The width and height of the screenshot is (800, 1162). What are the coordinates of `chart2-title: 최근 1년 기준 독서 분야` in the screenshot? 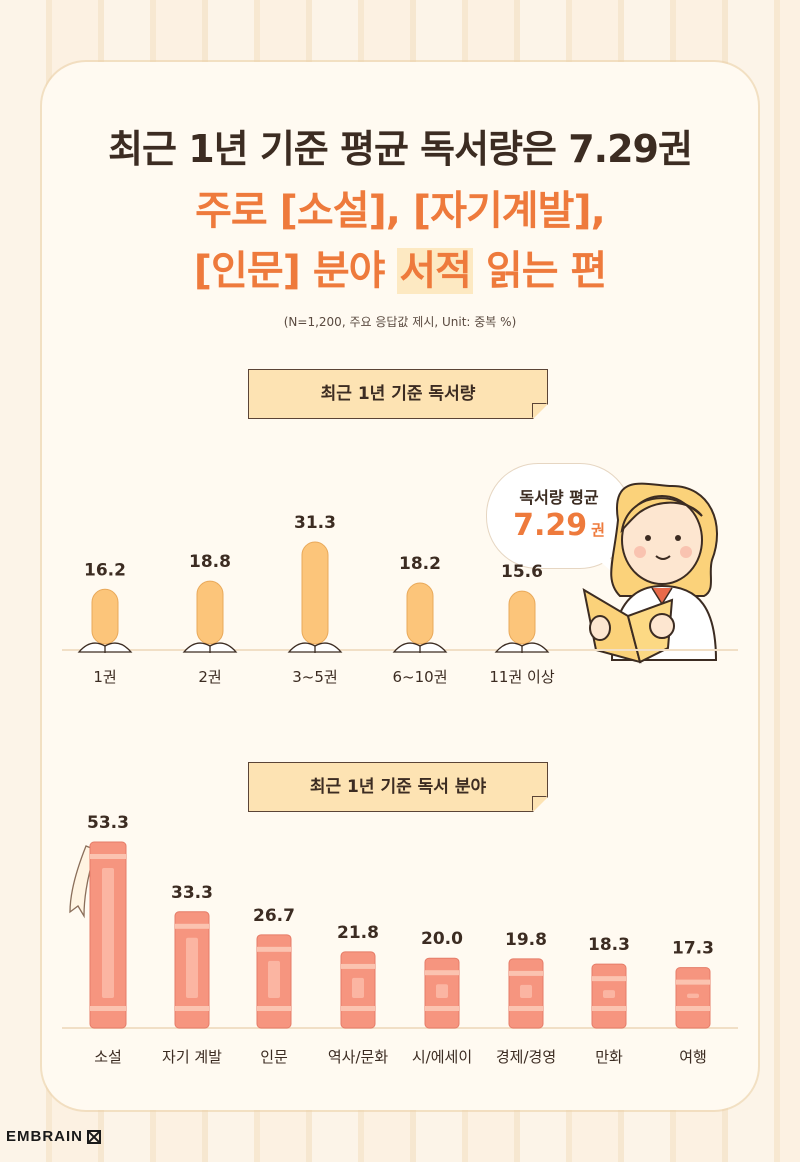 It's located at (398, 787).